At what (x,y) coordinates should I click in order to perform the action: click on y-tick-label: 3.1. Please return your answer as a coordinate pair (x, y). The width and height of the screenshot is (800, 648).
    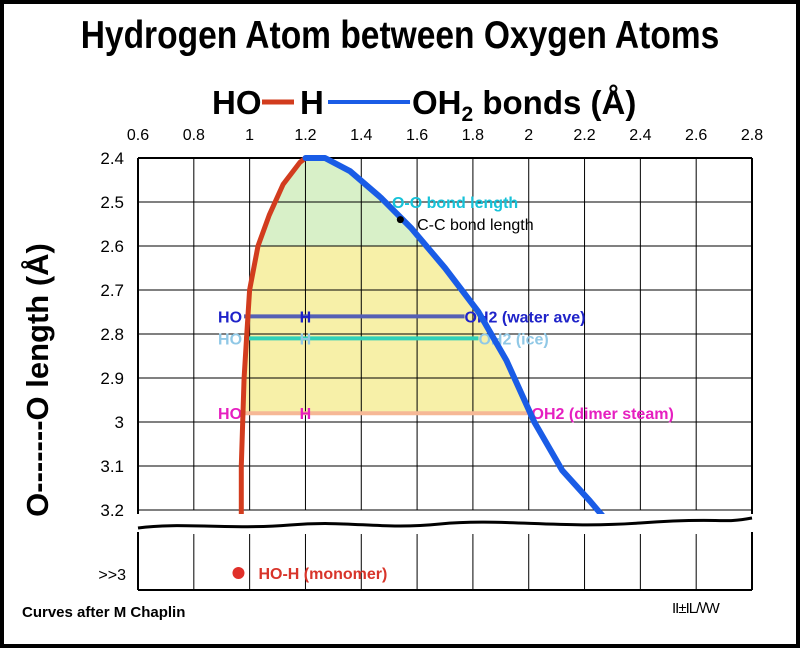
    Looking at the image, I should click on (112, 466).